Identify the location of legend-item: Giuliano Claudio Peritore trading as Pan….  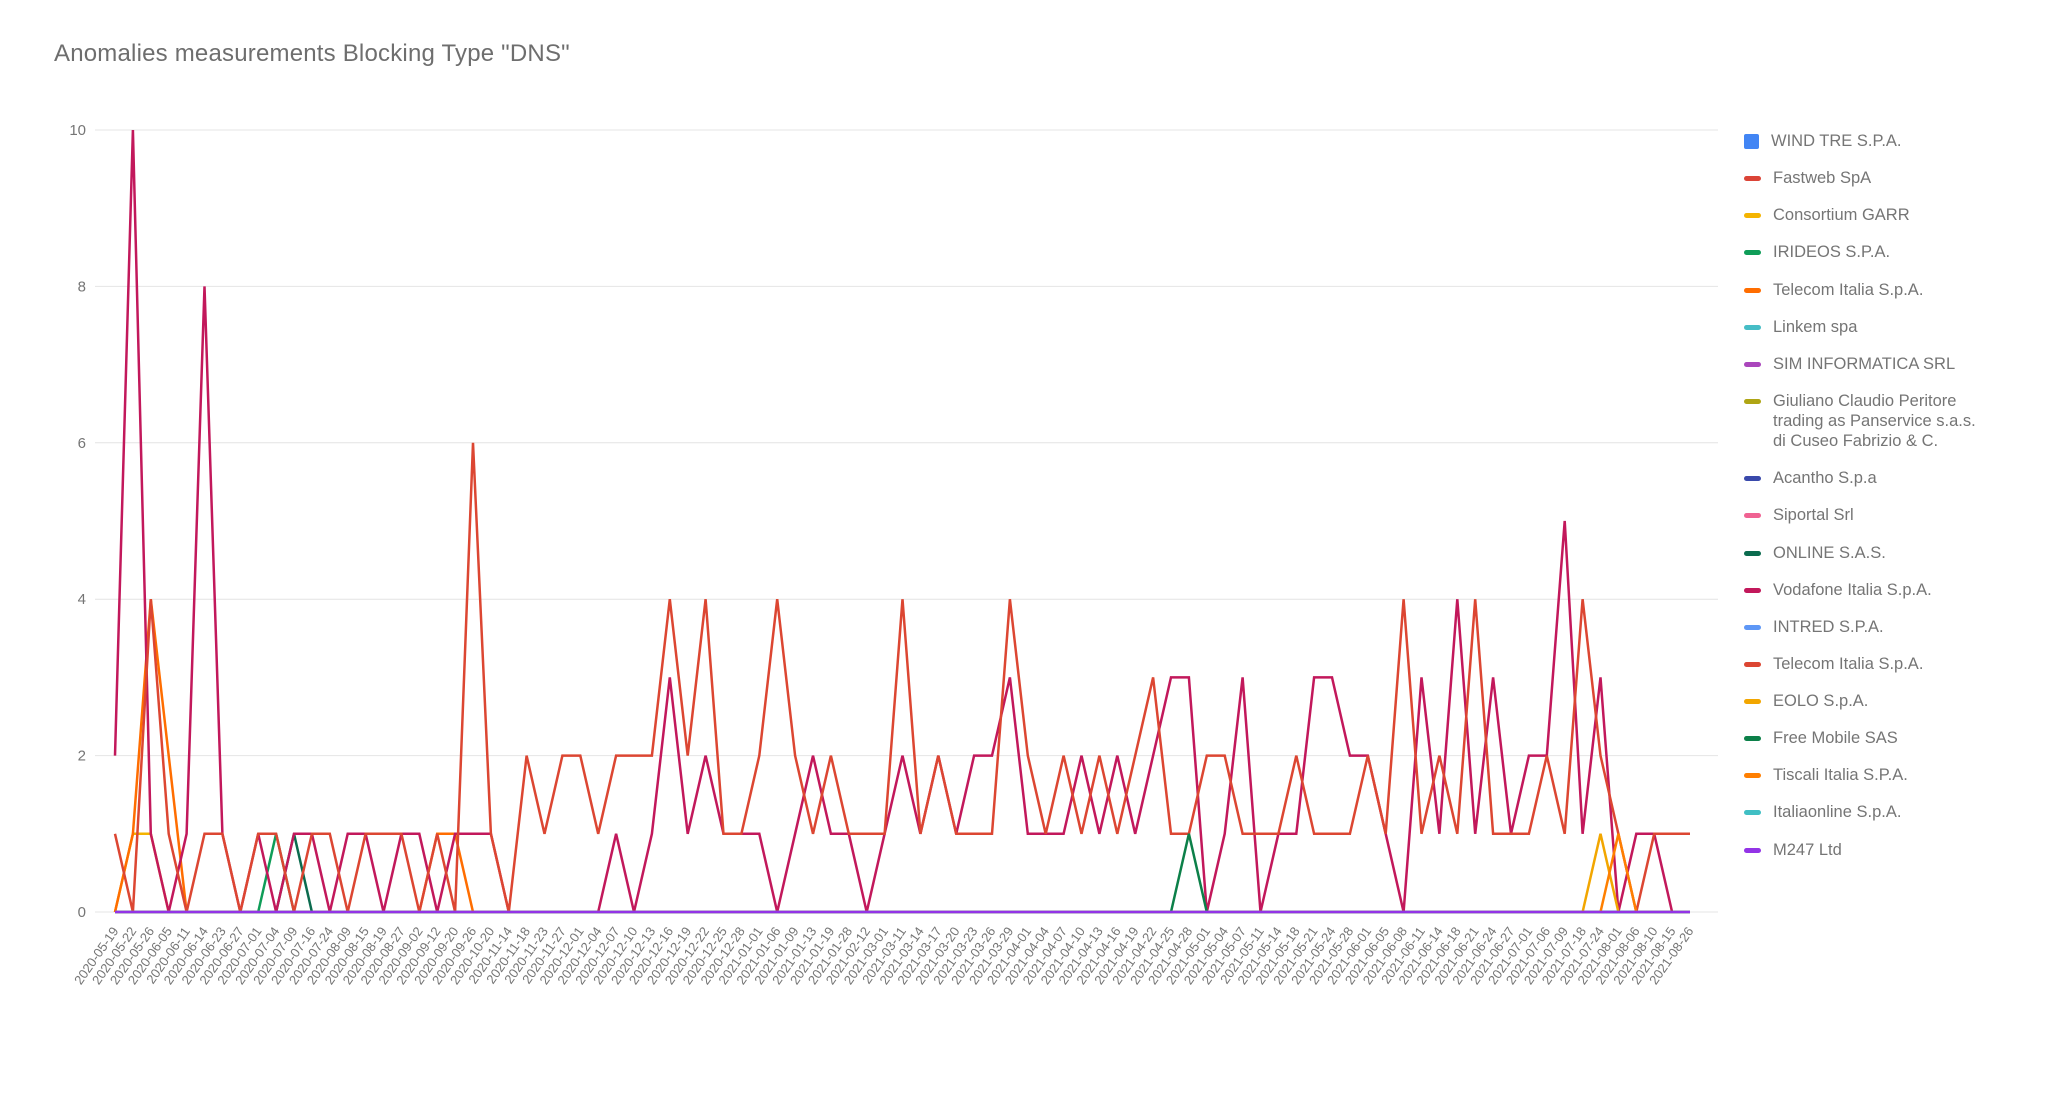
(1894, 421).